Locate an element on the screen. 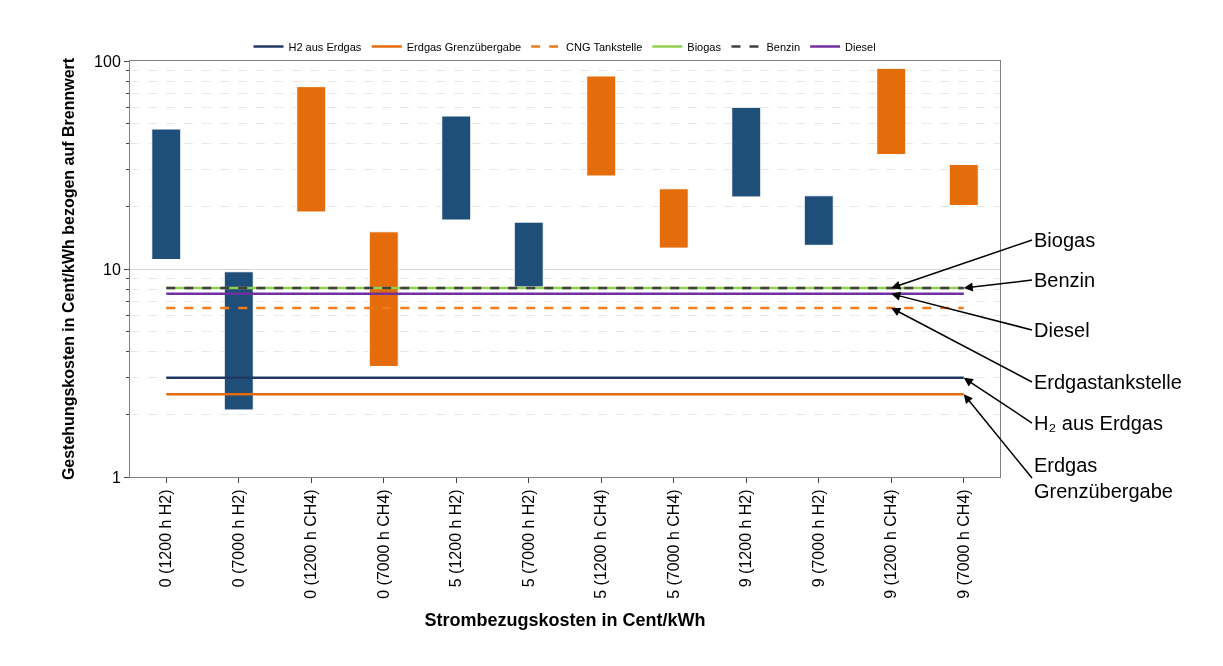 This screenshot has height=666, width=1223. x-tick-label: 0 (7000 h CH4) is located at coordinates (383, 544).